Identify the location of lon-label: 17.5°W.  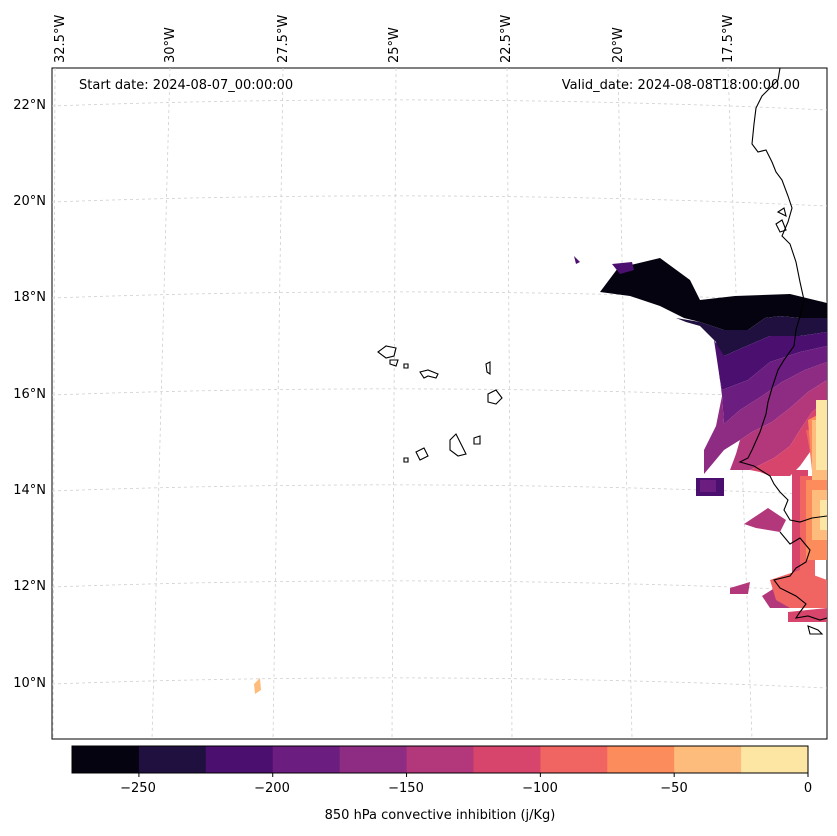
(728, 38).